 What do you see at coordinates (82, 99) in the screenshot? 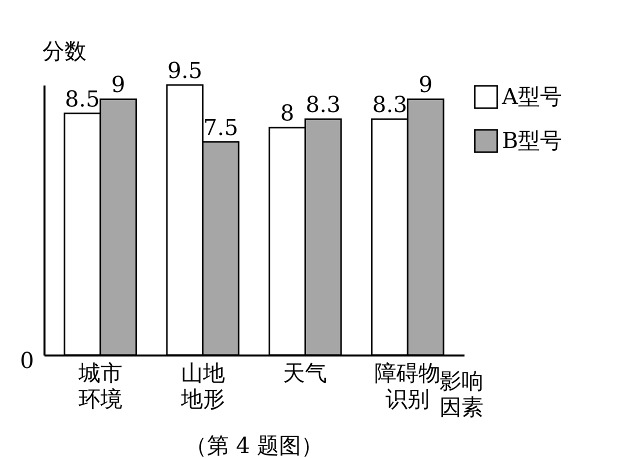
I see `data-label: 8.5` at bounding box center [82, 99].